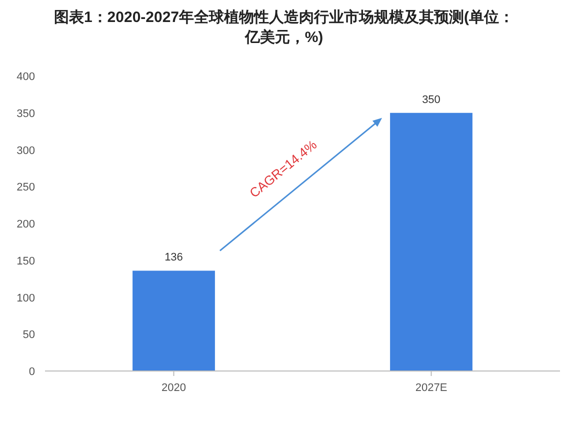  I want to click on y-tick-label: 350, so click(25, 114).